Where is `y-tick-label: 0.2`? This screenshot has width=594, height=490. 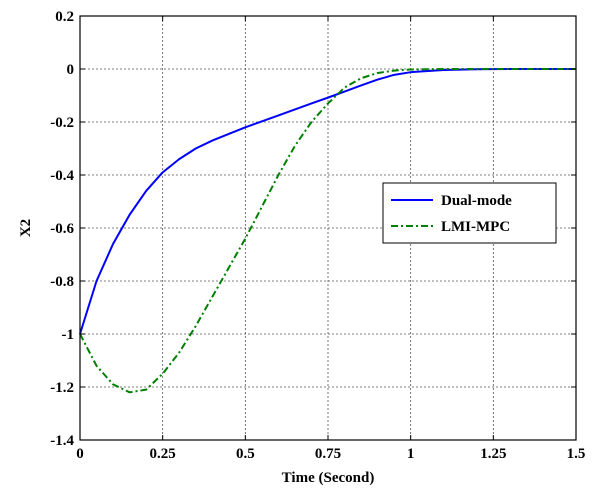 y-tick-label: 0.2 is located at coordinates (64, 17).